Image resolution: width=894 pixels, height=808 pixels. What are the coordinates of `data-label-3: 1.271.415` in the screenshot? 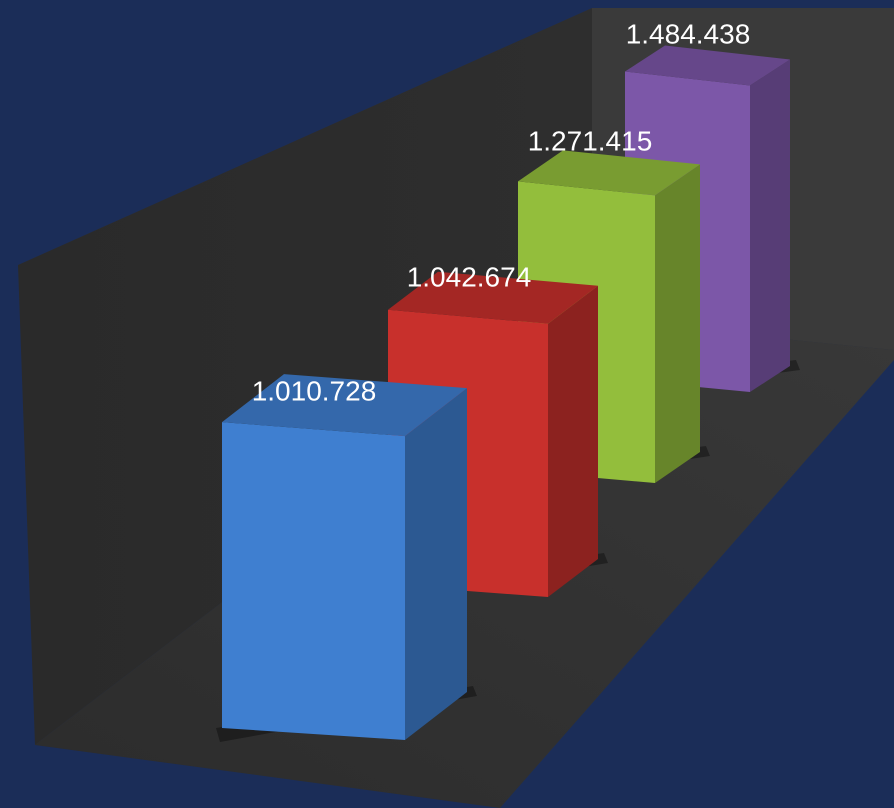 It's located at (590, 140).